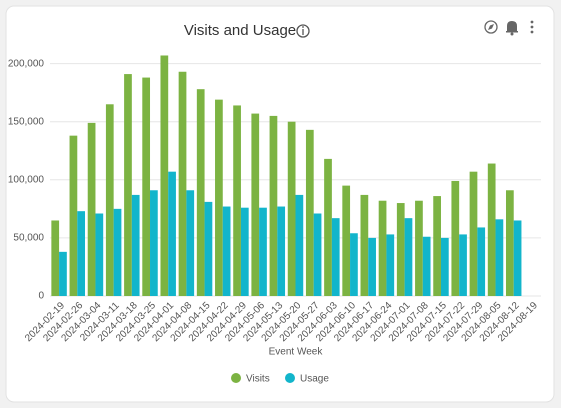  I want to click on legend-label: Usage, so click(314, 379).